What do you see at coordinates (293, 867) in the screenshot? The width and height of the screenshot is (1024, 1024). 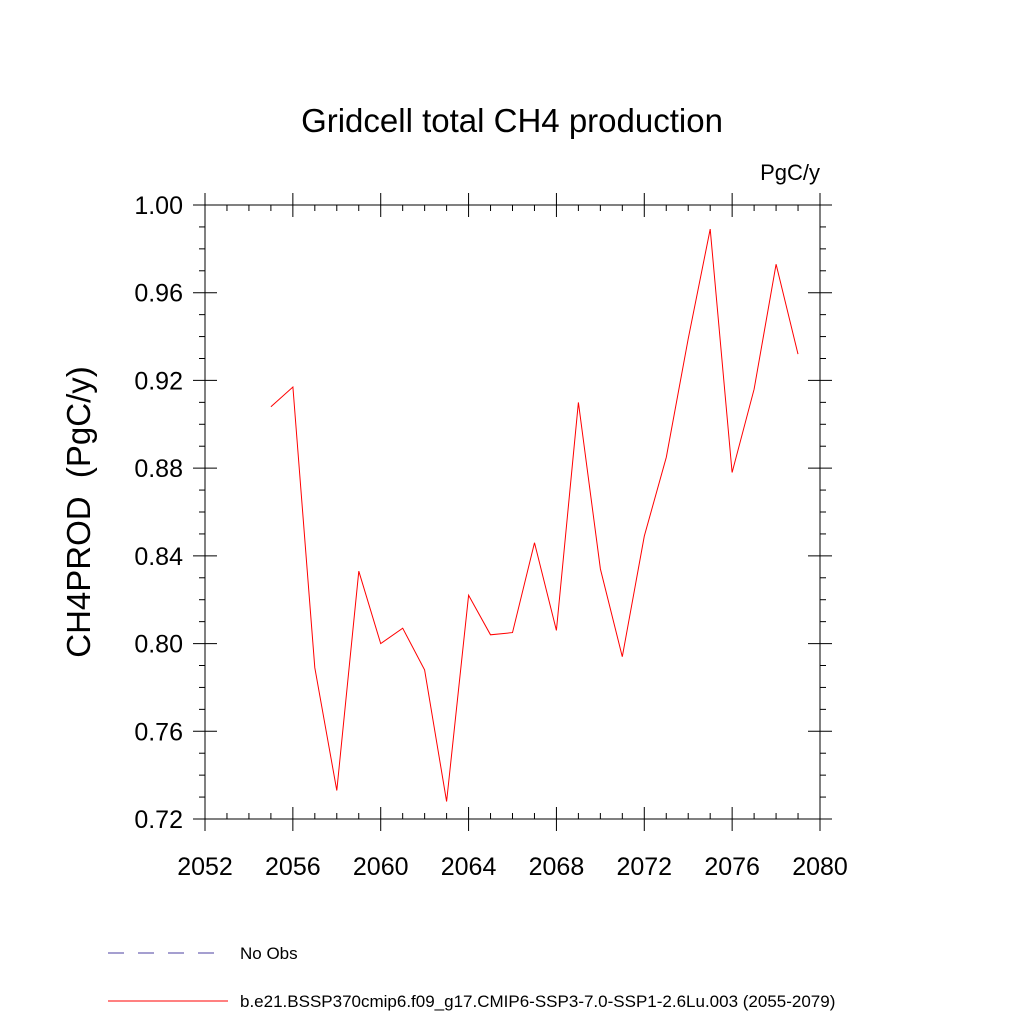 I see `x-tick-label: 2056` at bounding box center [293, 867].